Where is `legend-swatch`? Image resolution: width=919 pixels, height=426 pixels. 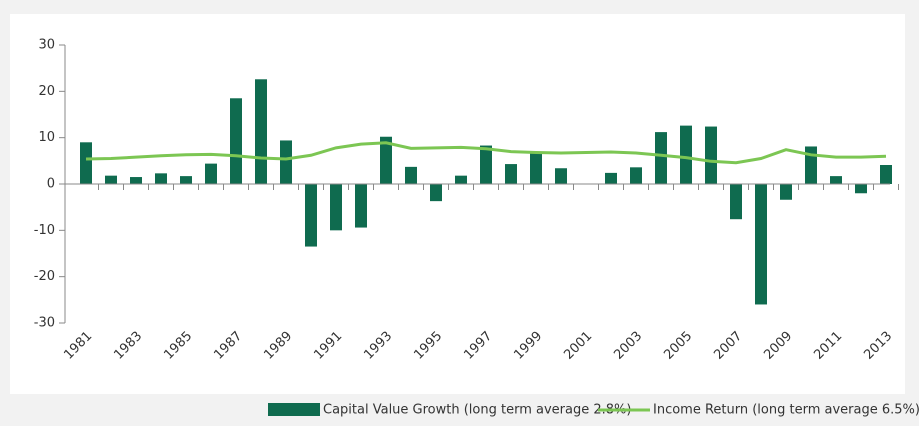 legend-swatch is located at coordinates (294, 409).